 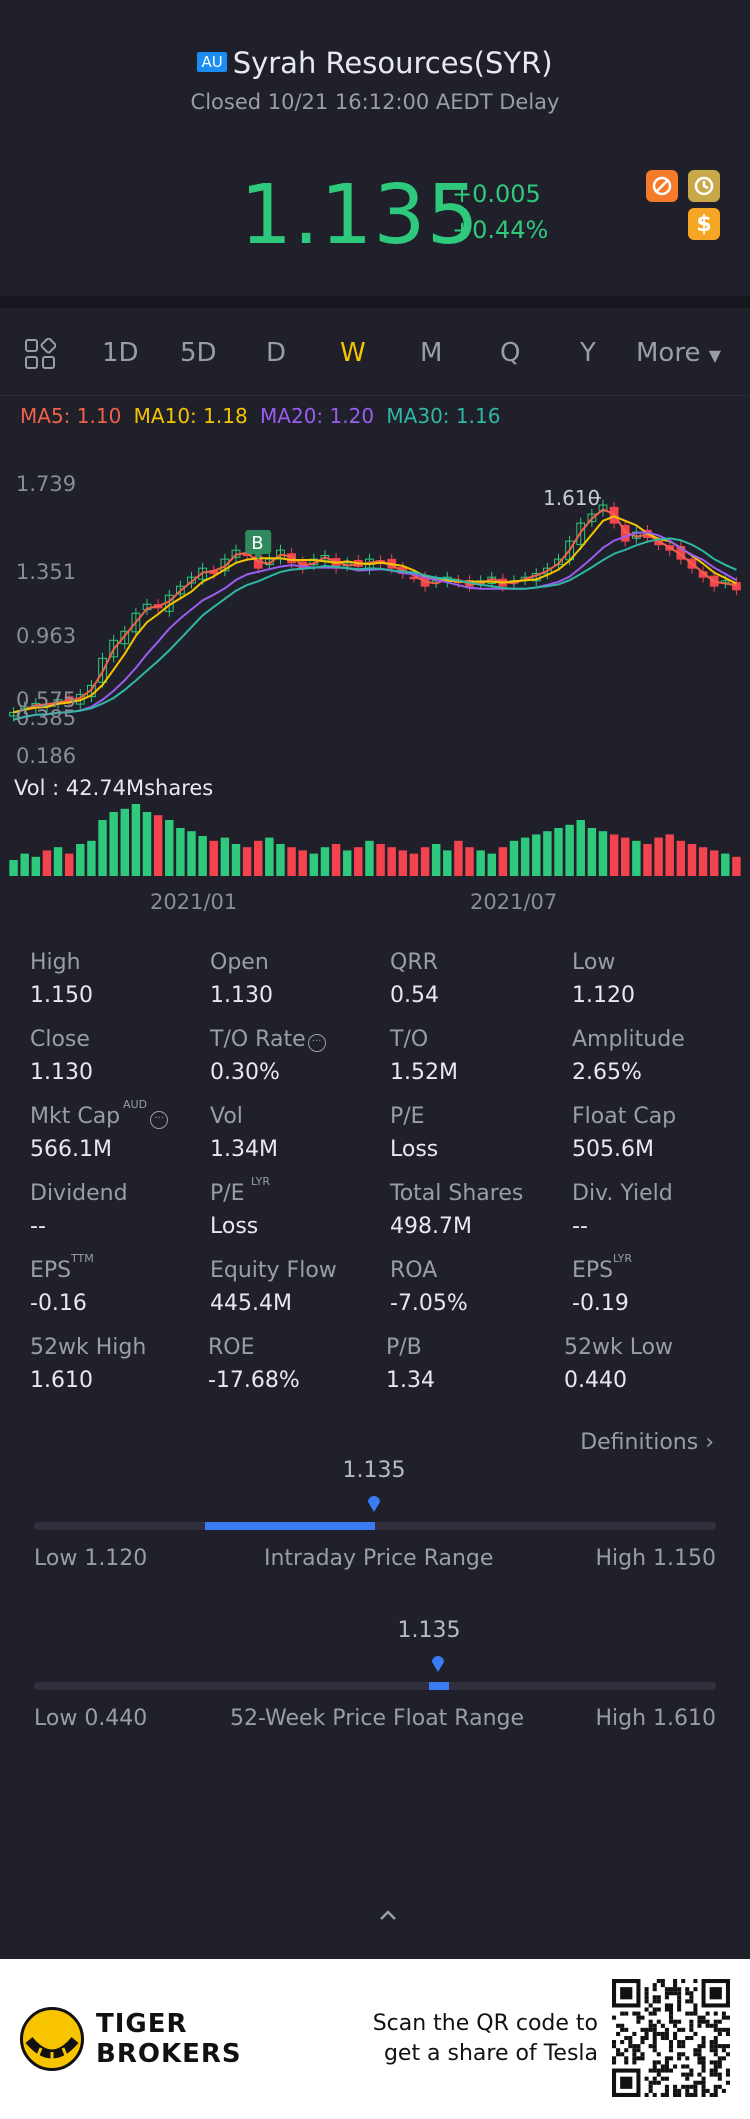 What do you see at coordinates (671, 2038) in the screenshot?
I see `qr-code-icon` at bounding box center [671, 2038].